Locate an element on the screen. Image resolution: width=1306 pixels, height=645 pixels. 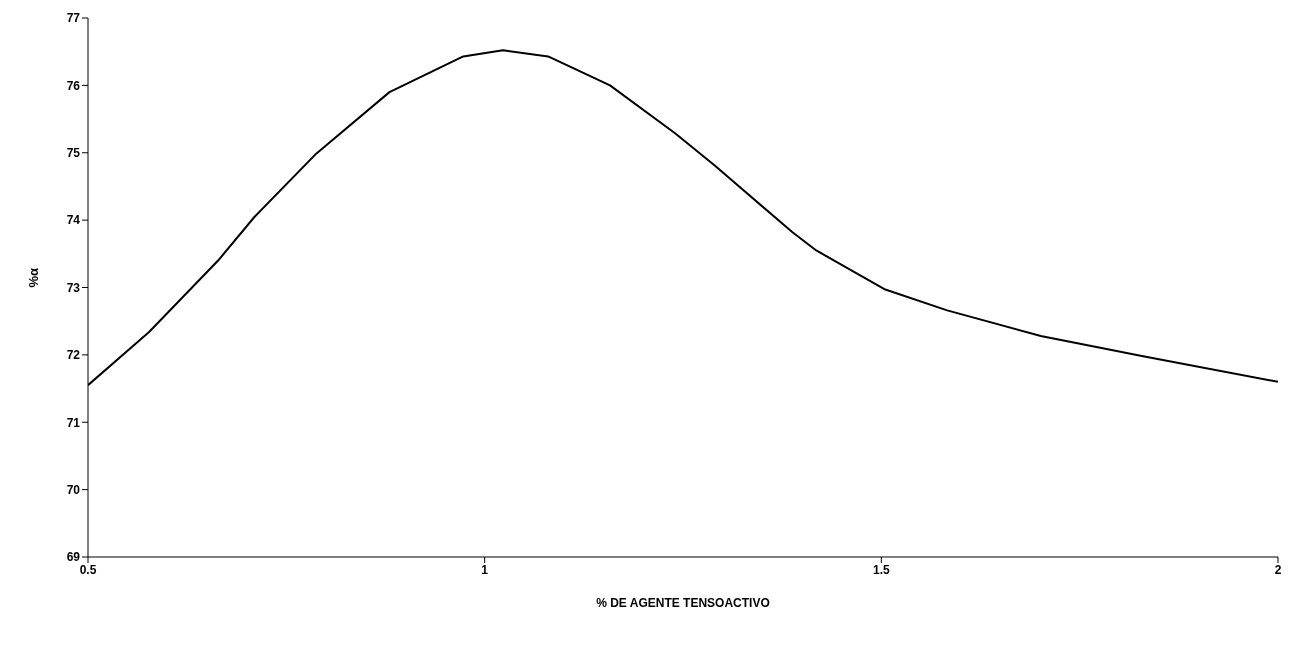
x-tick-label: 1.5 is located at coordinates (881, 569).